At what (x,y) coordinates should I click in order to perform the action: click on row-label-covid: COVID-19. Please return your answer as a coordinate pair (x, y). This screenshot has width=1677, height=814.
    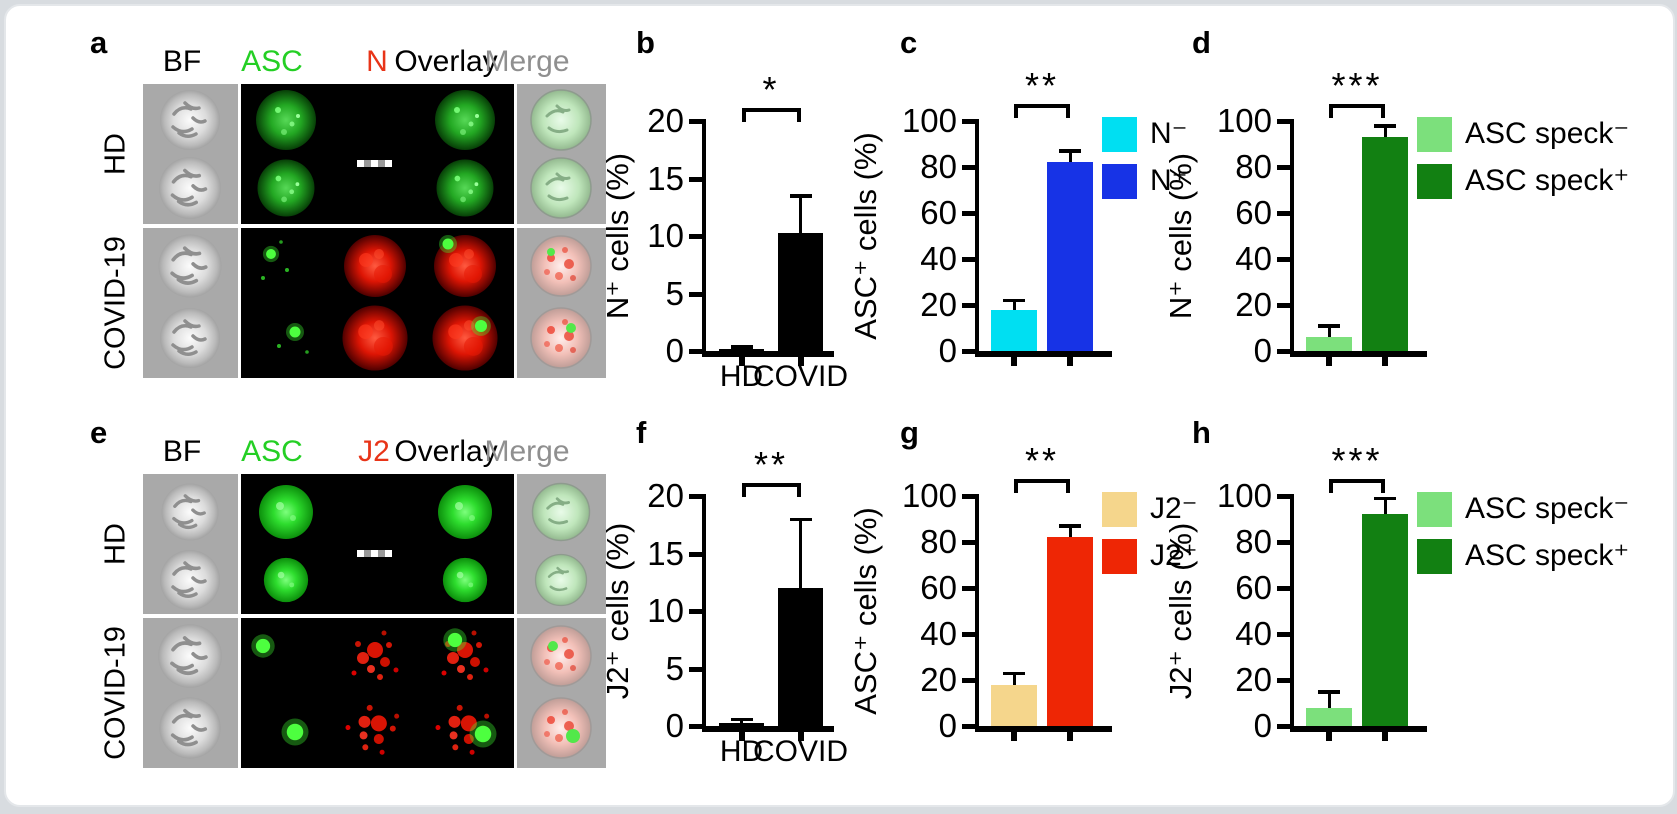
    Looking at the image, I should click on (115, 303).